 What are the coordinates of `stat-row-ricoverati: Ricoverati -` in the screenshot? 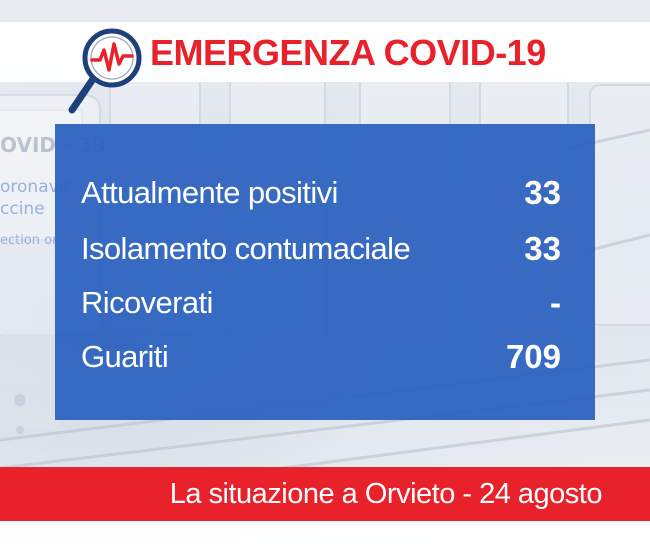 It's located at (321, 303).